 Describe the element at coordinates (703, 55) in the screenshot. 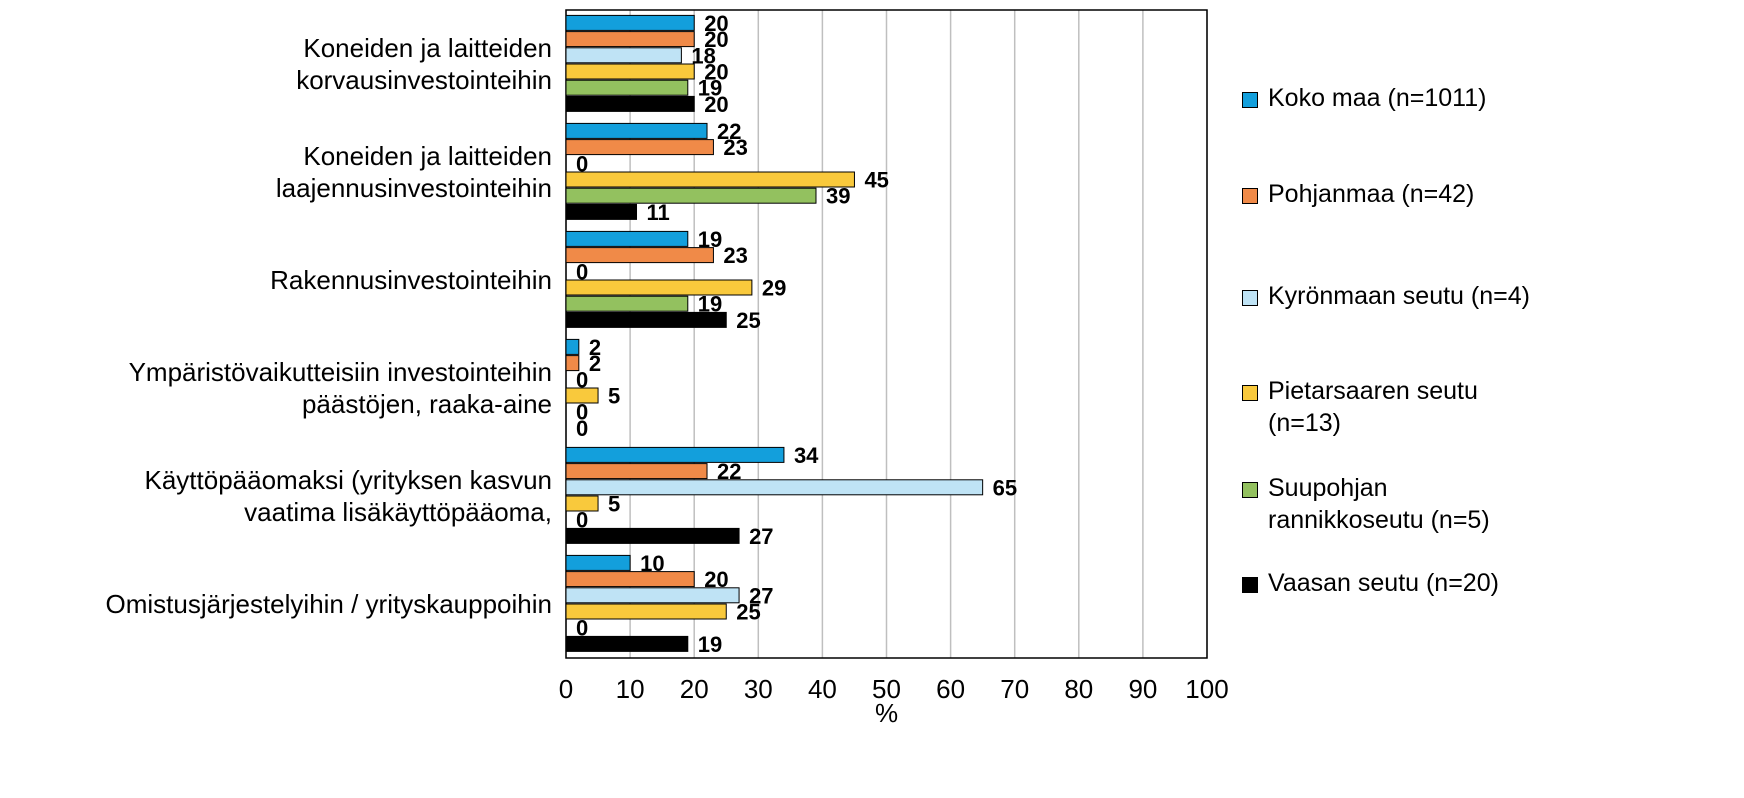

I see `value-label: 18` at that location.